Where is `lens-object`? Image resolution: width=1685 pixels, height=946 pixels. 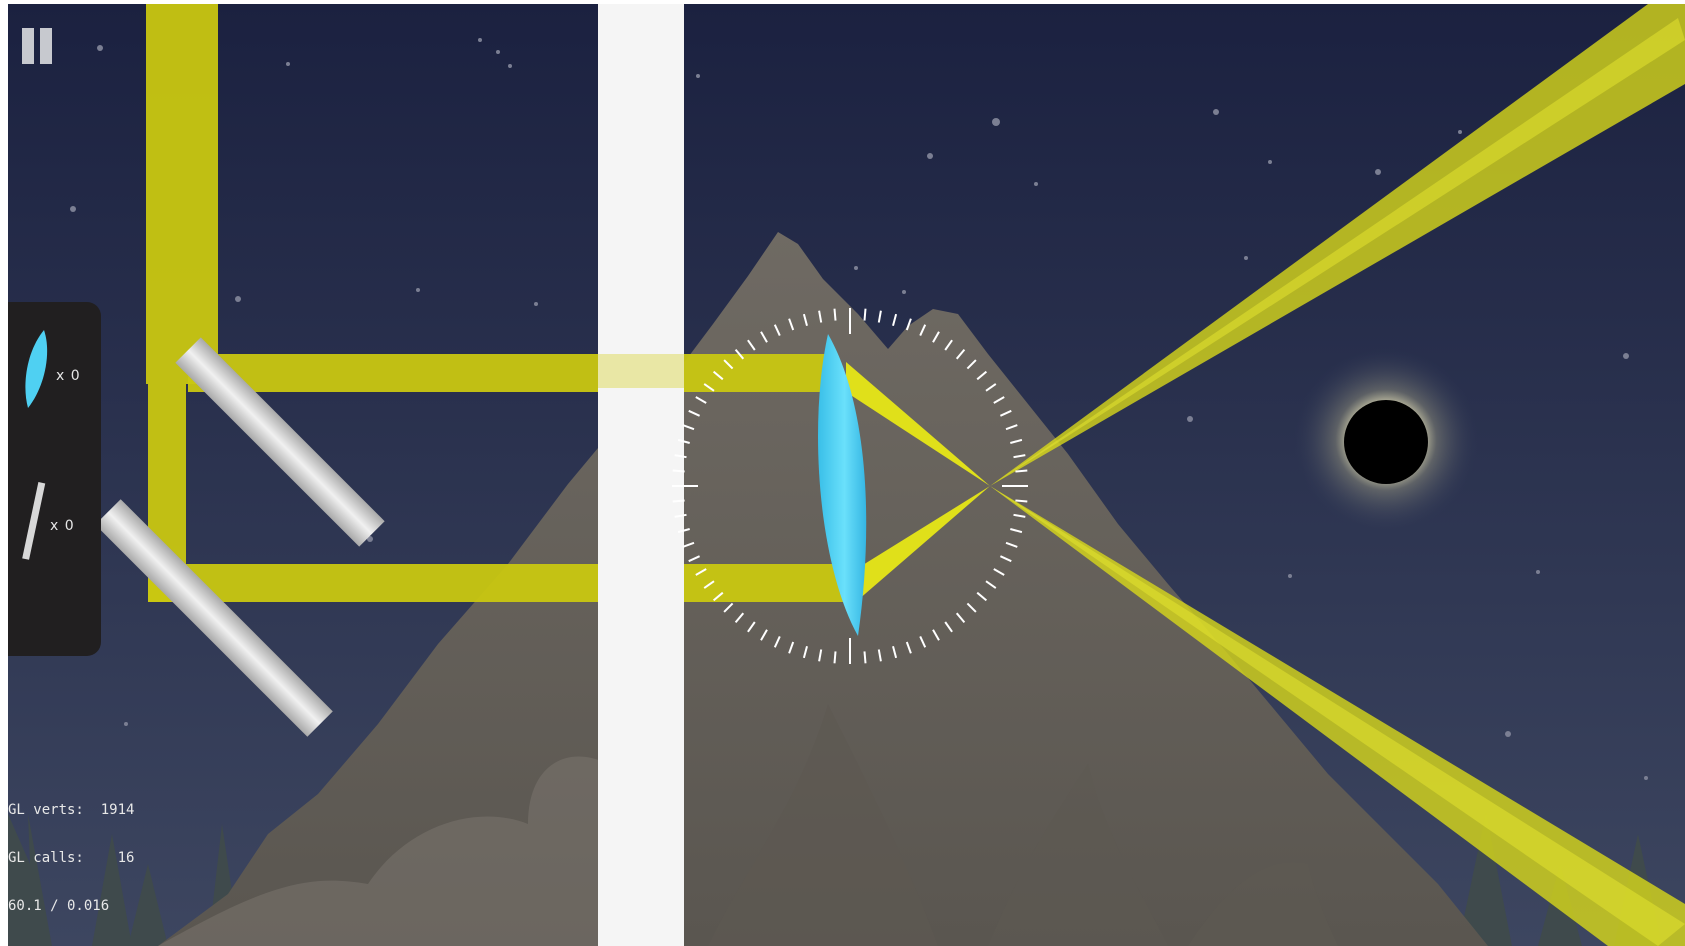
lens-object is located at coordinates (842, 485).